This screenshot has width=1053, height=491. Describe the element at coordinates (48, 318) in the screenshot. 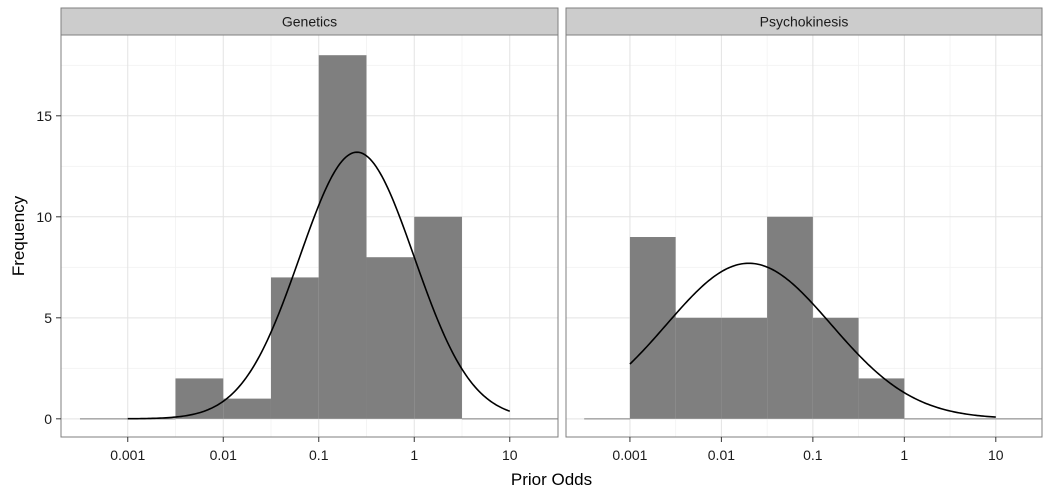

I see `y-tick-label: 5` at that location.